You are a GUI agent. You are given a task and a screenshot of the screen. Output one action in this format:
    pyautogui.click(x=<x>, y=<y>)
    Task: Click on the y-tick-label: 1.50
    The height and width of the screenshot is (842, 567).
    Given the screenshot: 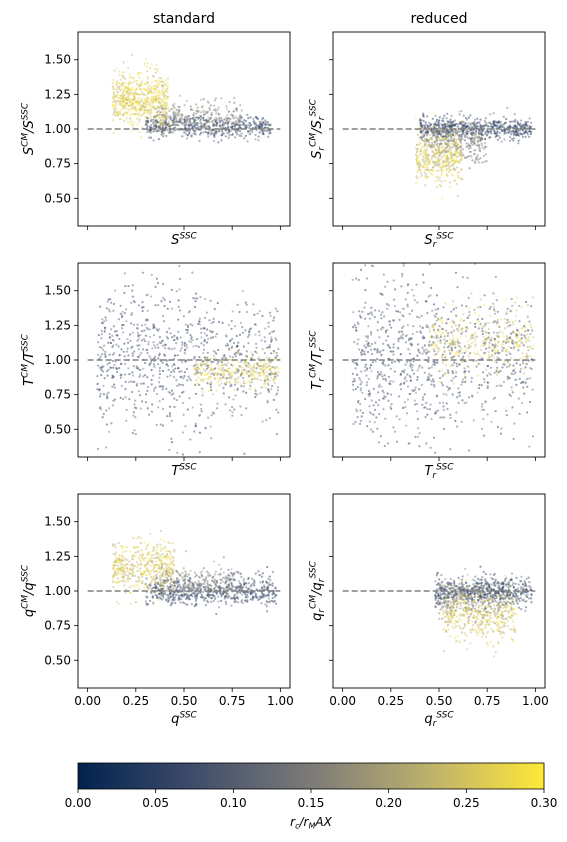 What is the action you would take?
    pyautogui.click(x=57, y=60)
    